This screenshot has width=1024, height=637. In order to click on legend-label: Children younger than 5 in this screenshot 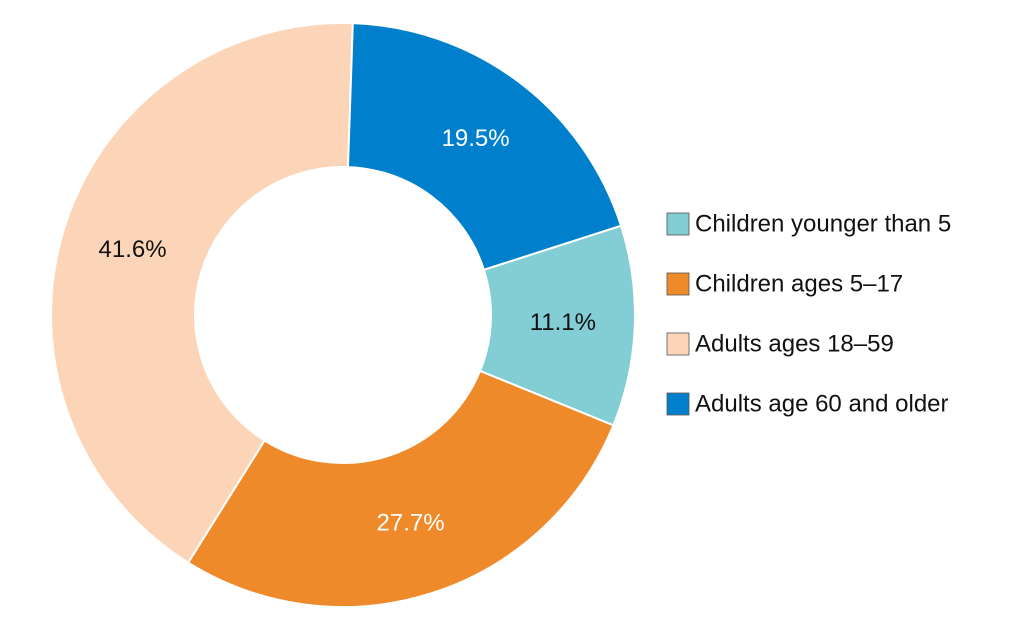, I will do `click(823, 223)`.